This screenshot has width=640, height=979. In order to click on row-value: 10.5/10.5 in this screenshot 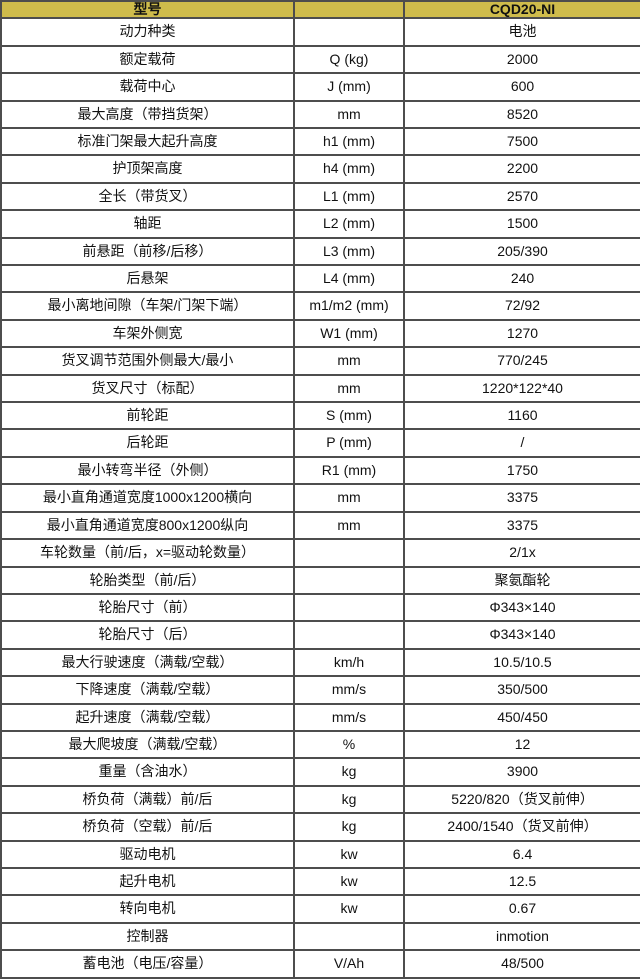, I will do `click(521, 662)`.